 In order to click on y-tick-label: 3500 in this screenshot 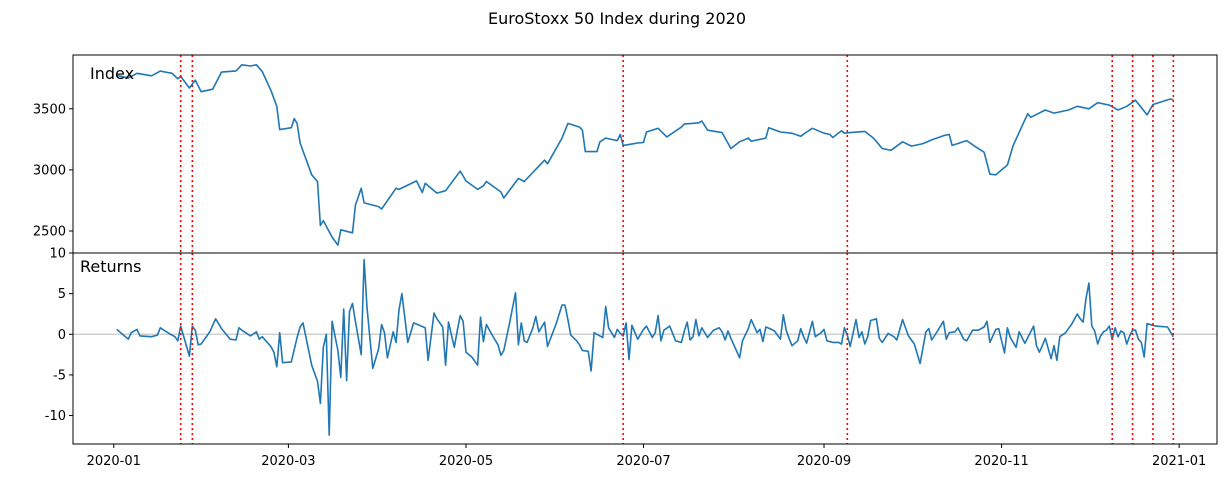, I will do `click(49, 109)`.